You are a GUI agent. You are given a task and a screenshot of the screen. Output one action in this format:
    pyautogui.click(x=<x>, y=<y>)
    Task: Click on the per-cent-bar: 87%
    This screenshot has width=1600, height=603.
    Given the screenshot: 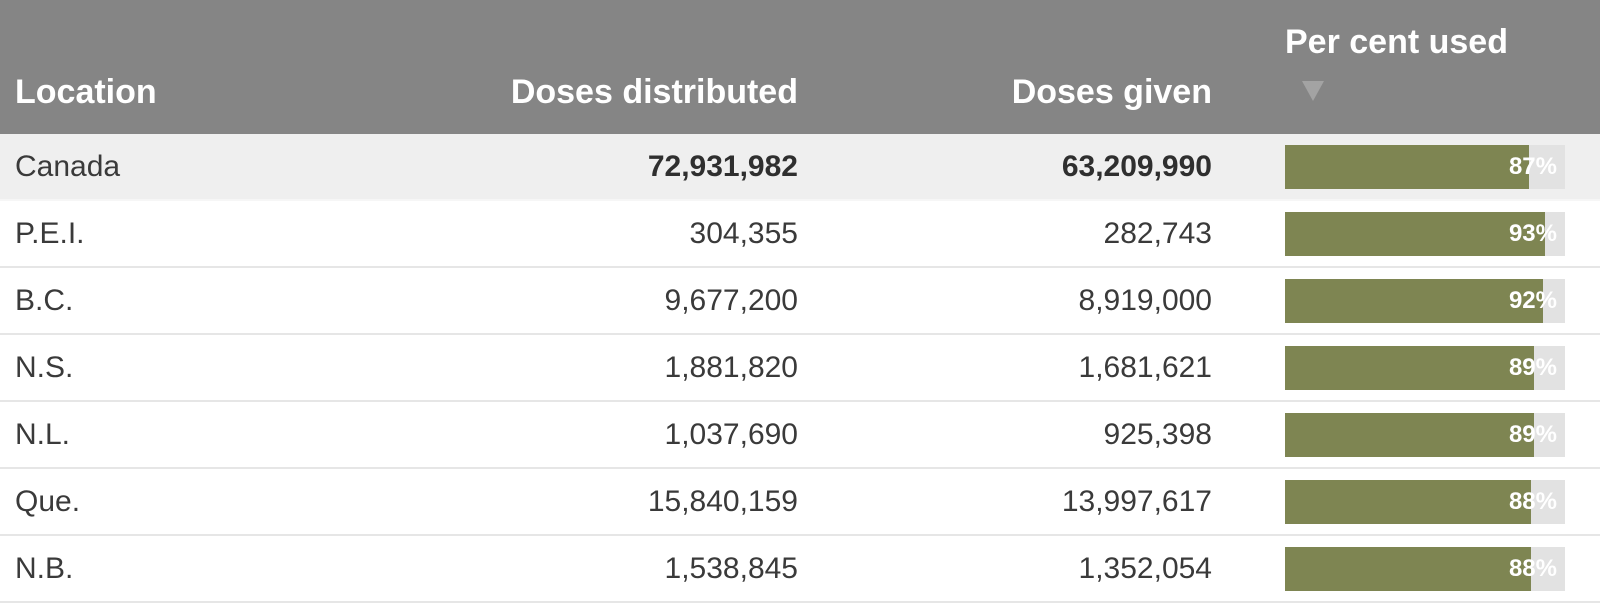 What is the action you would take?
    pyautogui.click(x=1425, y=167)
    